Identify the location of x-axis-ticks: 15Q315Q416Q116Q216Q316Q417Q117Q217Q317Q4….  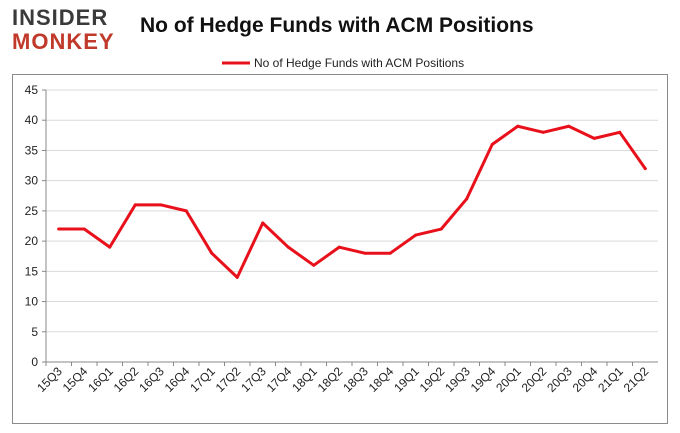
(343, 378).